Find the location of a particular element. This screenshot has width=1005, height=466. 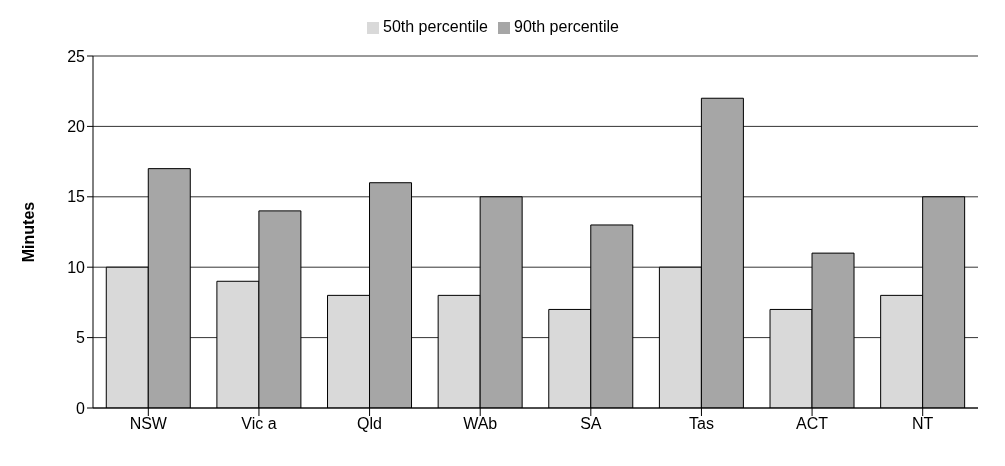

x-tick-label: ACT is located at coordinates (812, 424).